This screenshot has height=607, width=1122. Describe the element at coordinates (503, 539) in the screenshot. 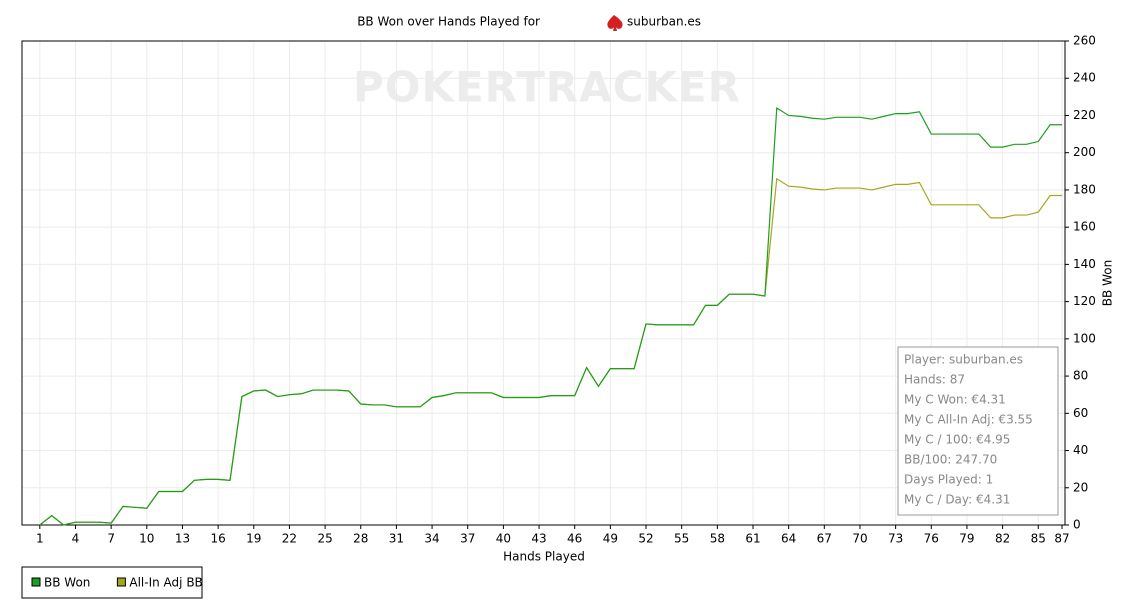

I see `x-tick-label: 40` at that location.